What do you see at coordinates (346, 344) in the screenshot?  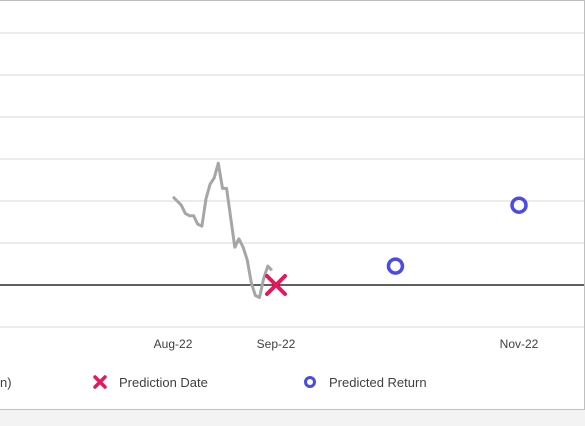 I see `x-axis-ticks: Aug-22 Sep-22 Nov-22` at bounding box center [346, 344].